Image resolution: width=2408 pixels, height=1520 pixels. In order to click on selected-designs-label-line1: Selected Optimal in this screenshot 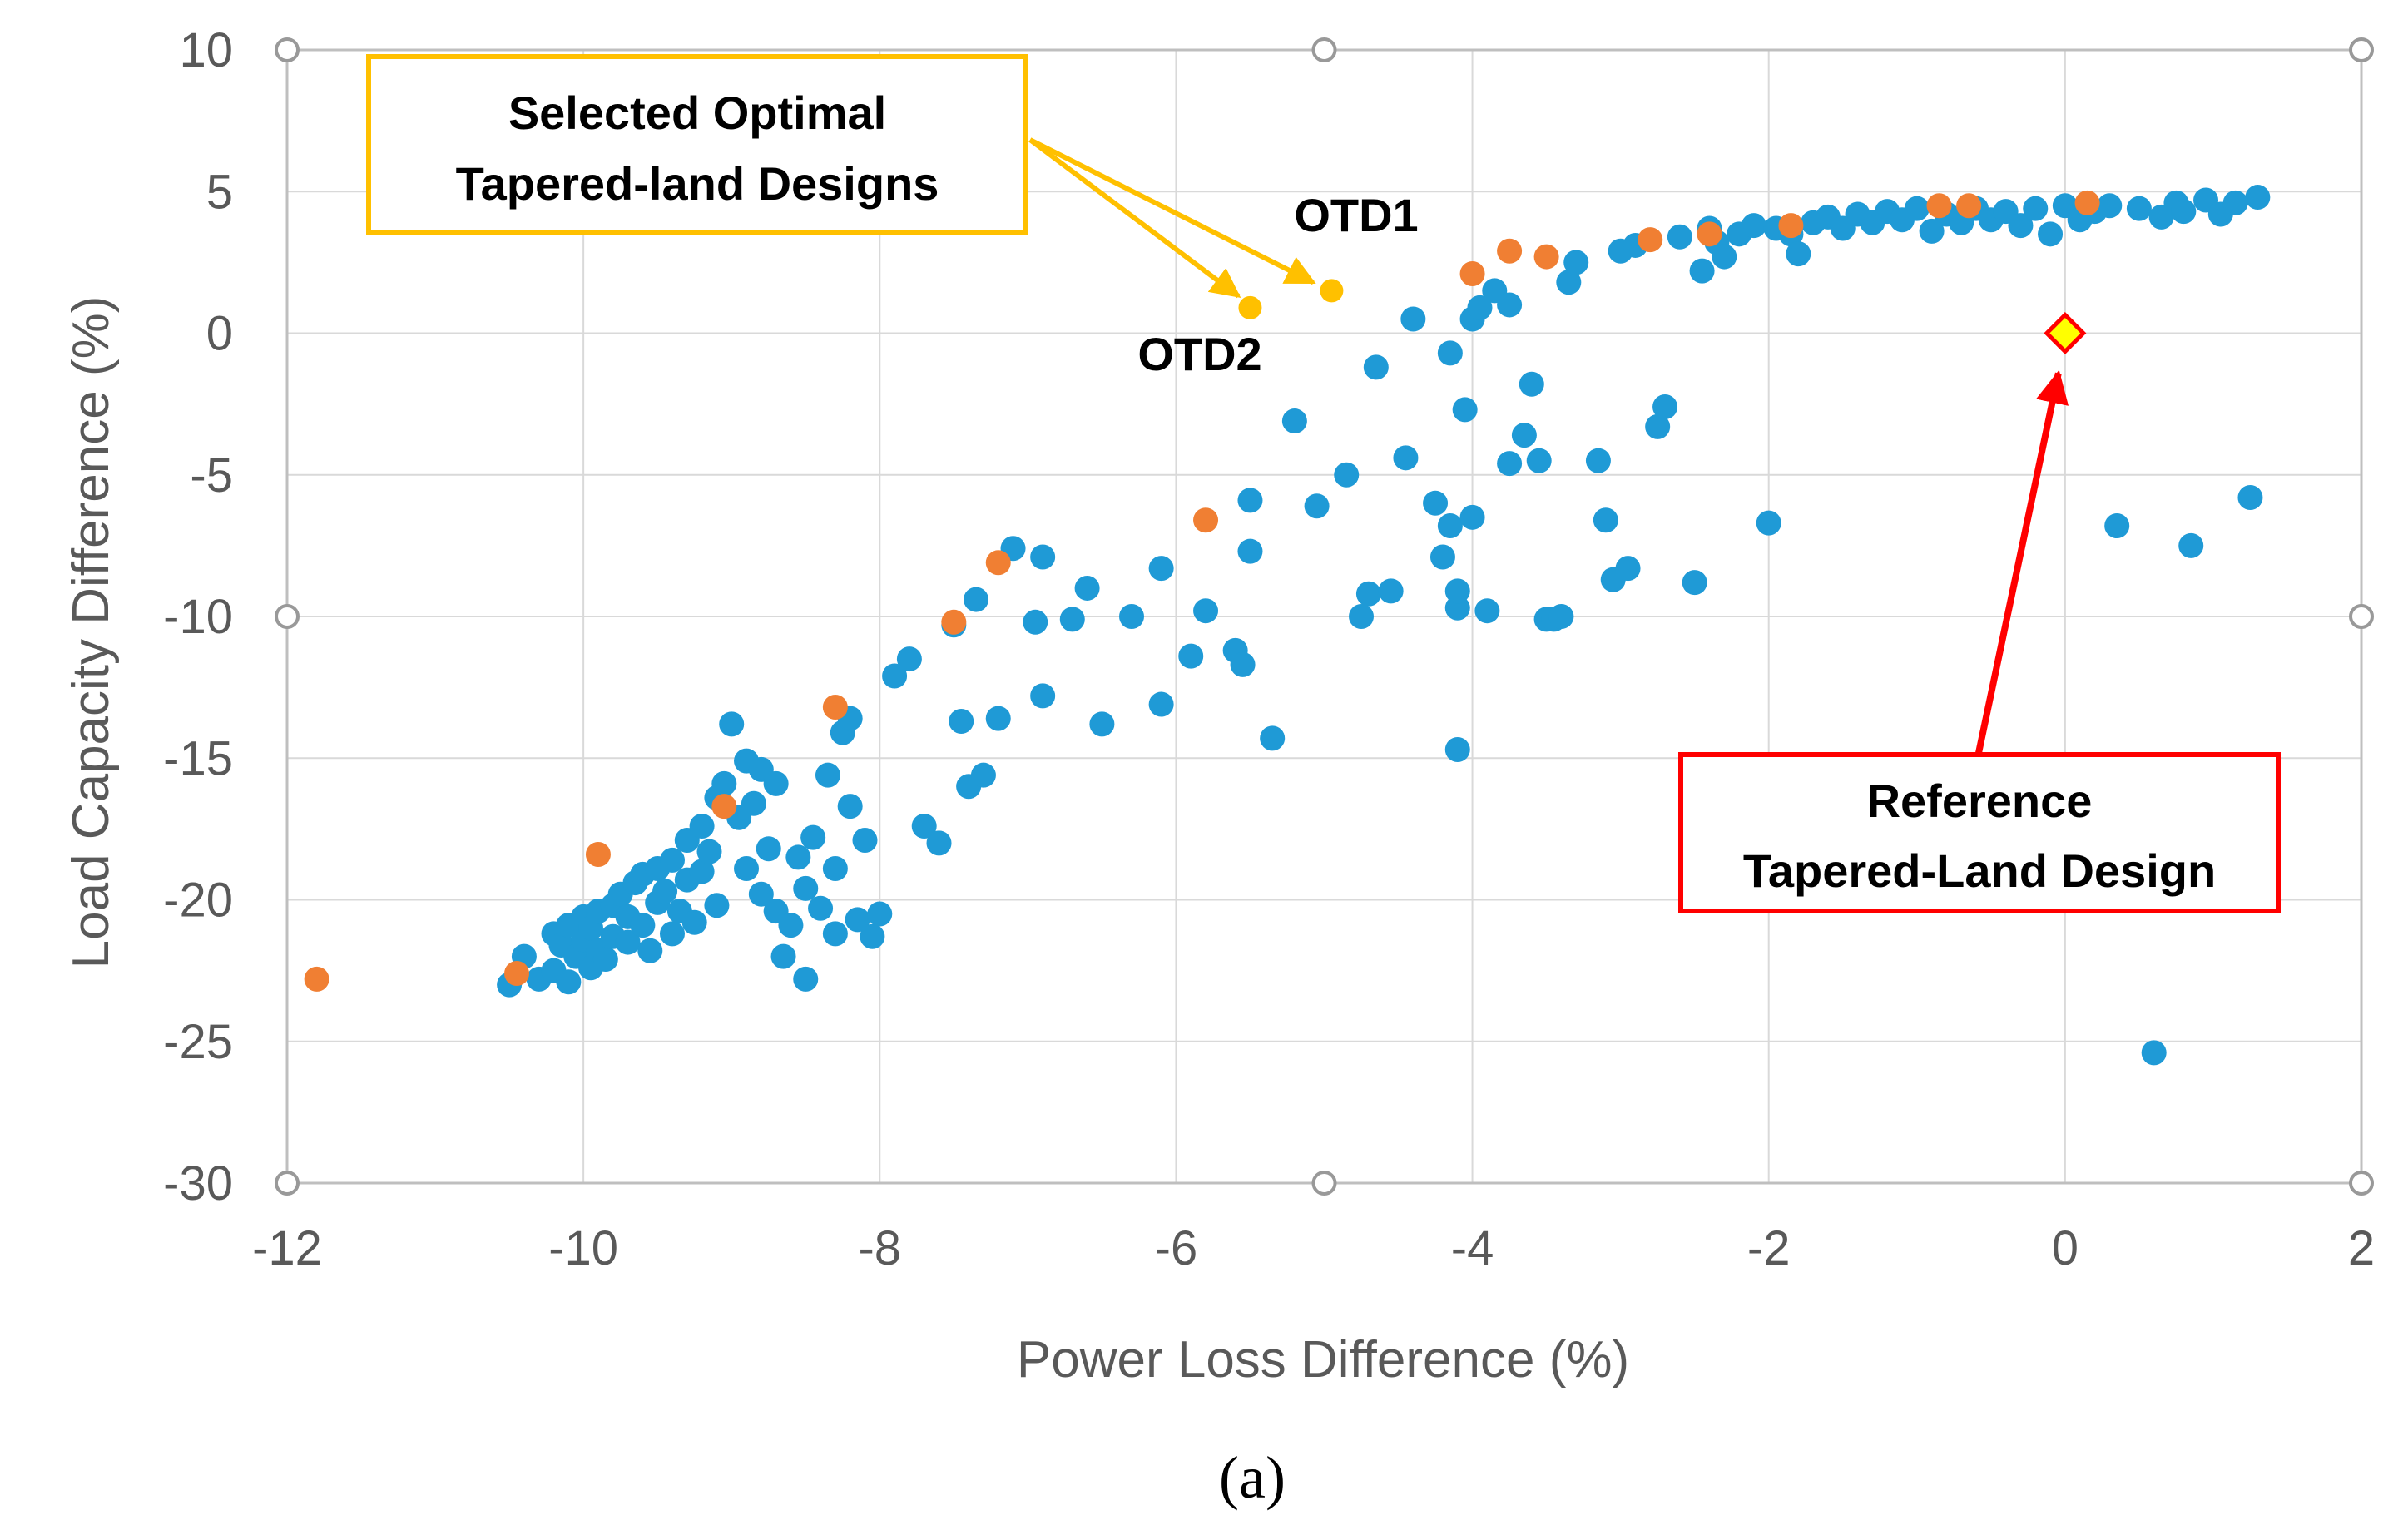, I will do `click(697, 113)`.